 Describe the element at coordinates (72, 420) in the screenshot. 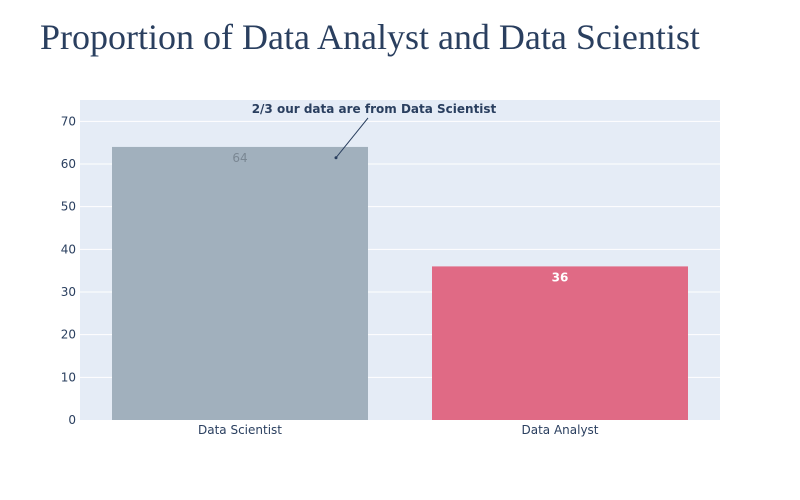

I see `y-tick-label: 0` at that location.